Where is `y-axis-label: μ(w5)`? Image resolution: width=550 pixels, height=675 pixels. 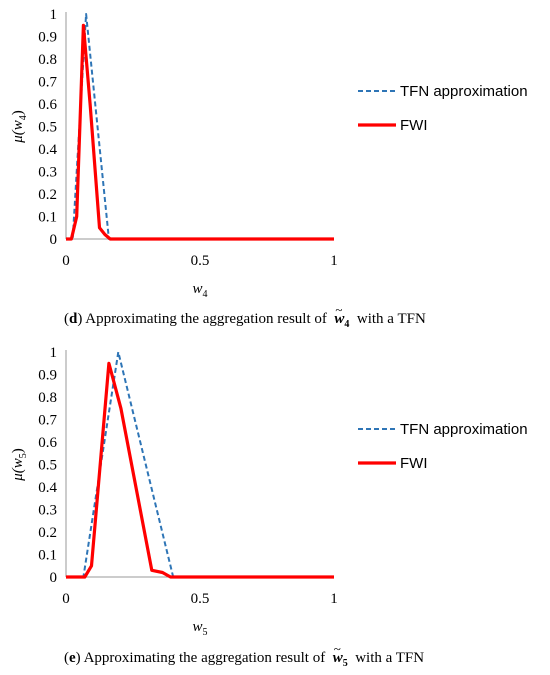 y-axis-label: μ(w5) is located at coordinates (19, 465).